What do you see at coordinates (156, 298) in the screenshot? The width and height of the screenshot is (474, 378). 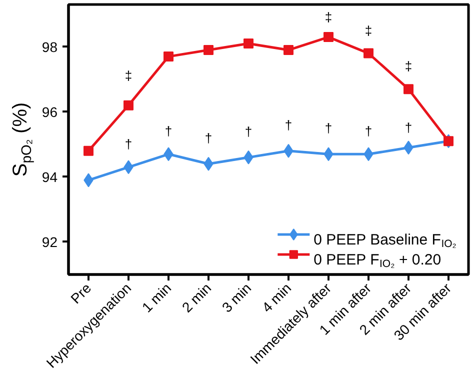 I see `x-tick-label: 1 min` at bounding box center [156, 298].